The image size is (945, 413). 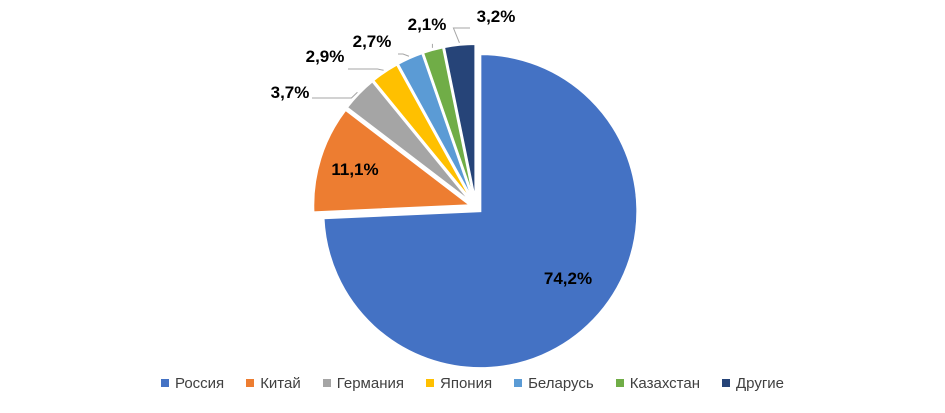 I want to click on data-label-2: 11,1%, so click(x=354, y=169).